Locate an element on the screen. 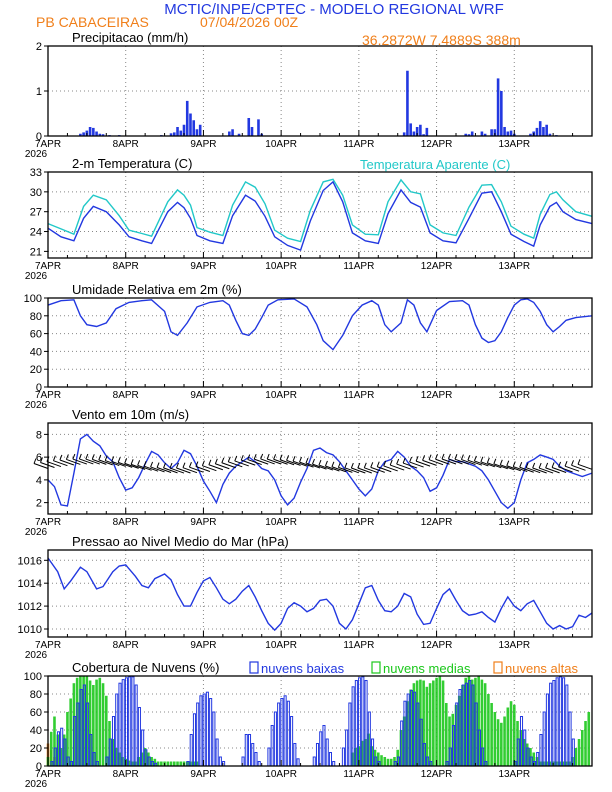 The image size is (612, 792). y-tick-label: 33 is located at coordinates (36, 173).